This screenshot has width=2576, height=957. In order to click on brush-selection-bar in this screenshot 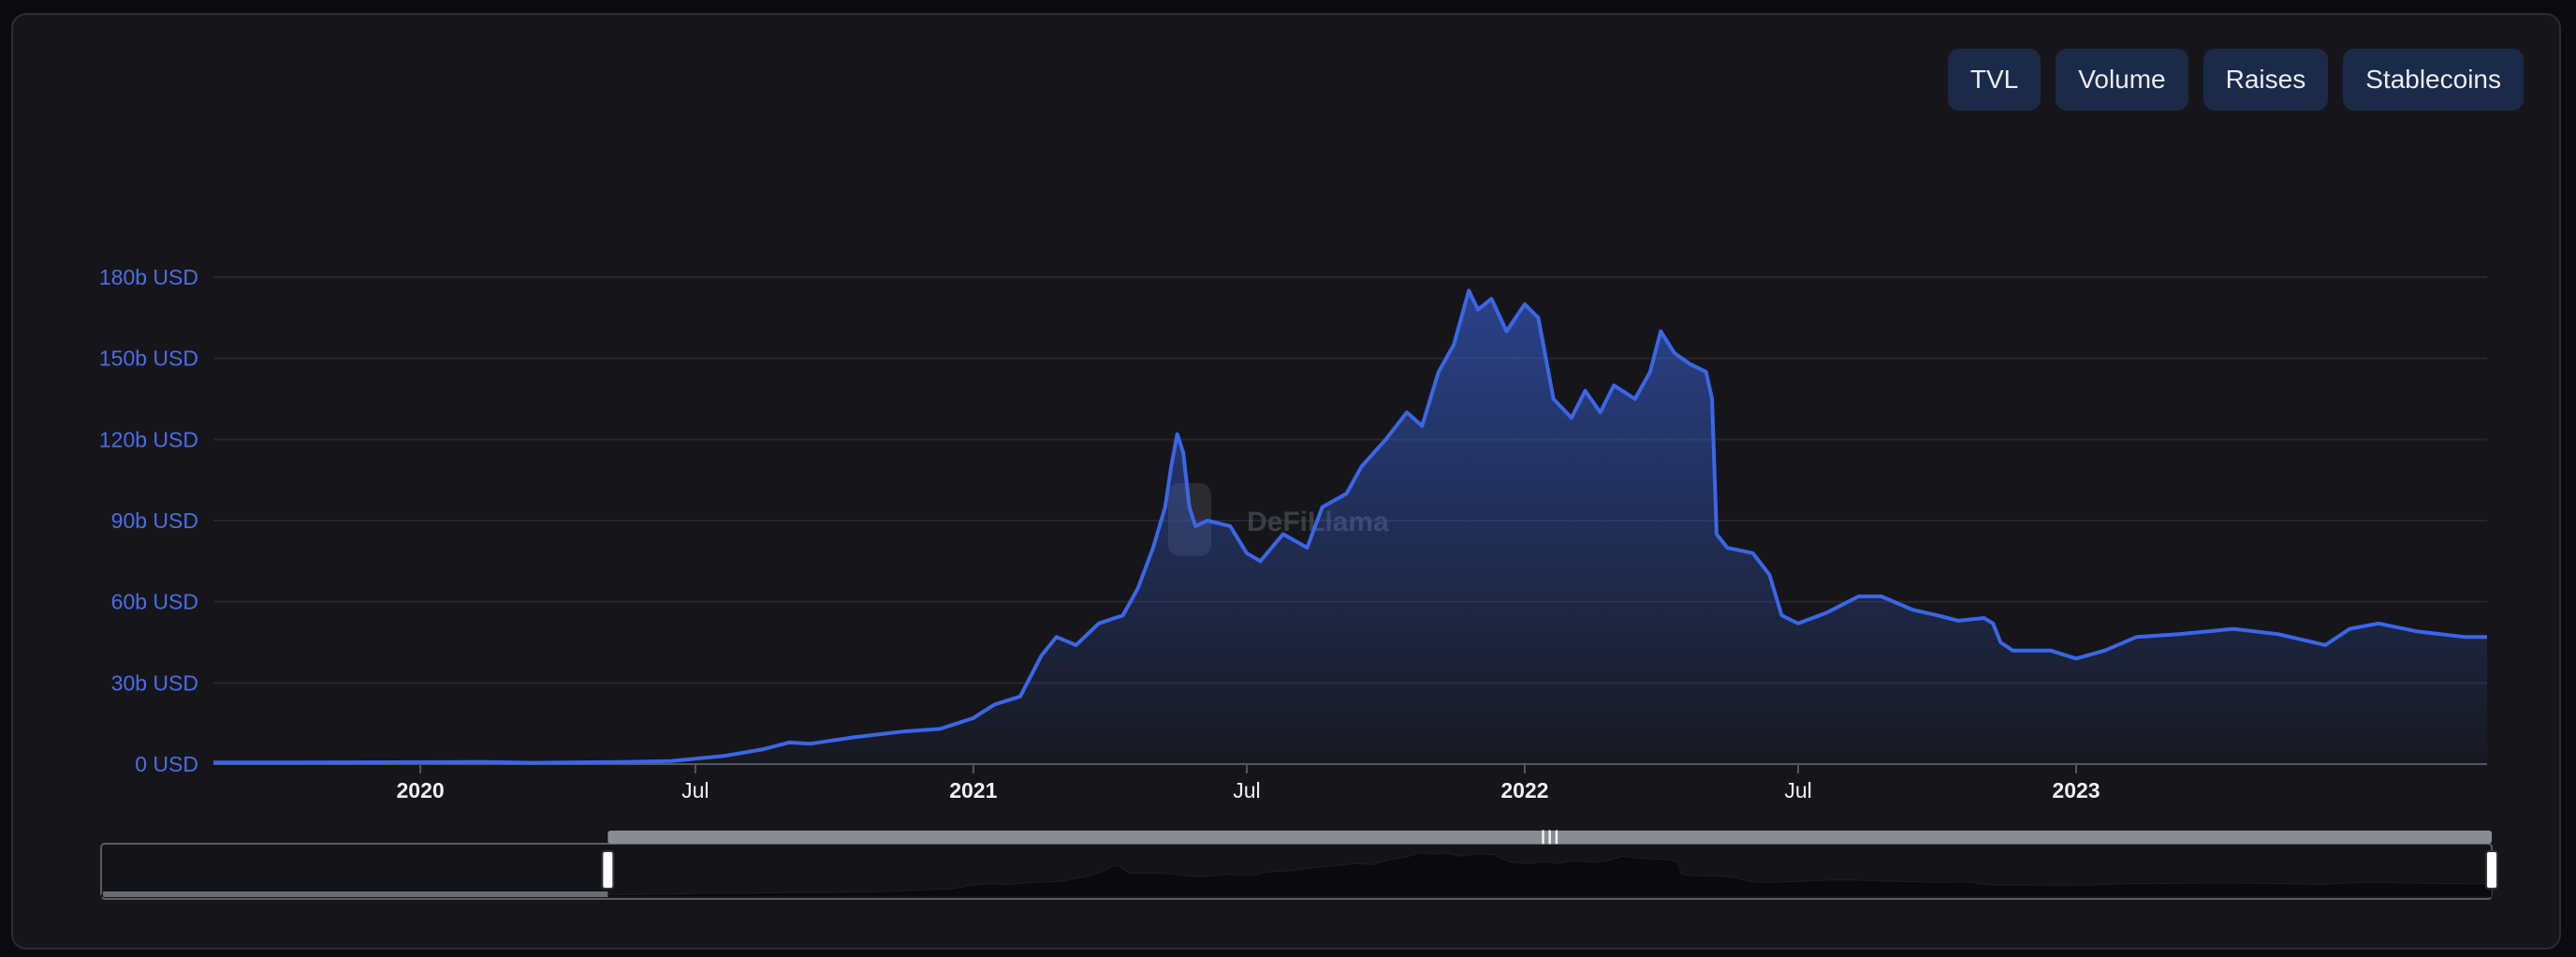, I will do `click(1549, 837)`.